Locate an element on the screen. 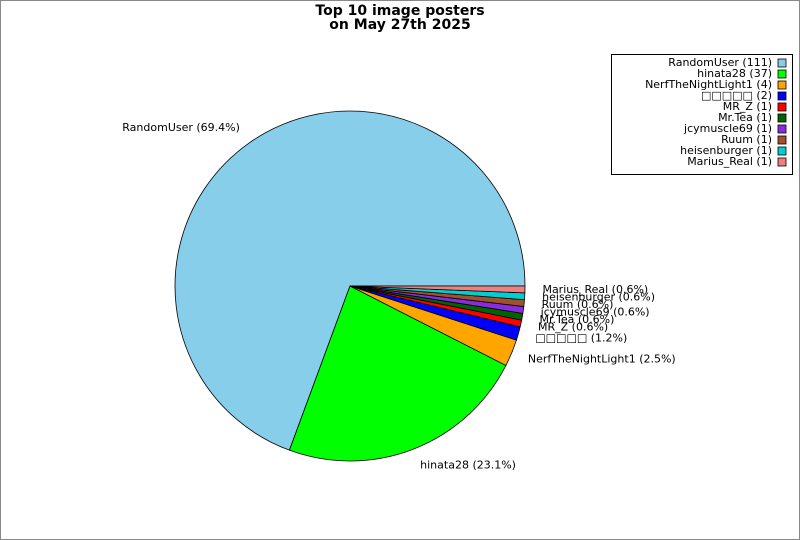 The height and width of the screenshot is (540, 800). chart-title: Top 10 image posters is located at coordinates (399, 11).